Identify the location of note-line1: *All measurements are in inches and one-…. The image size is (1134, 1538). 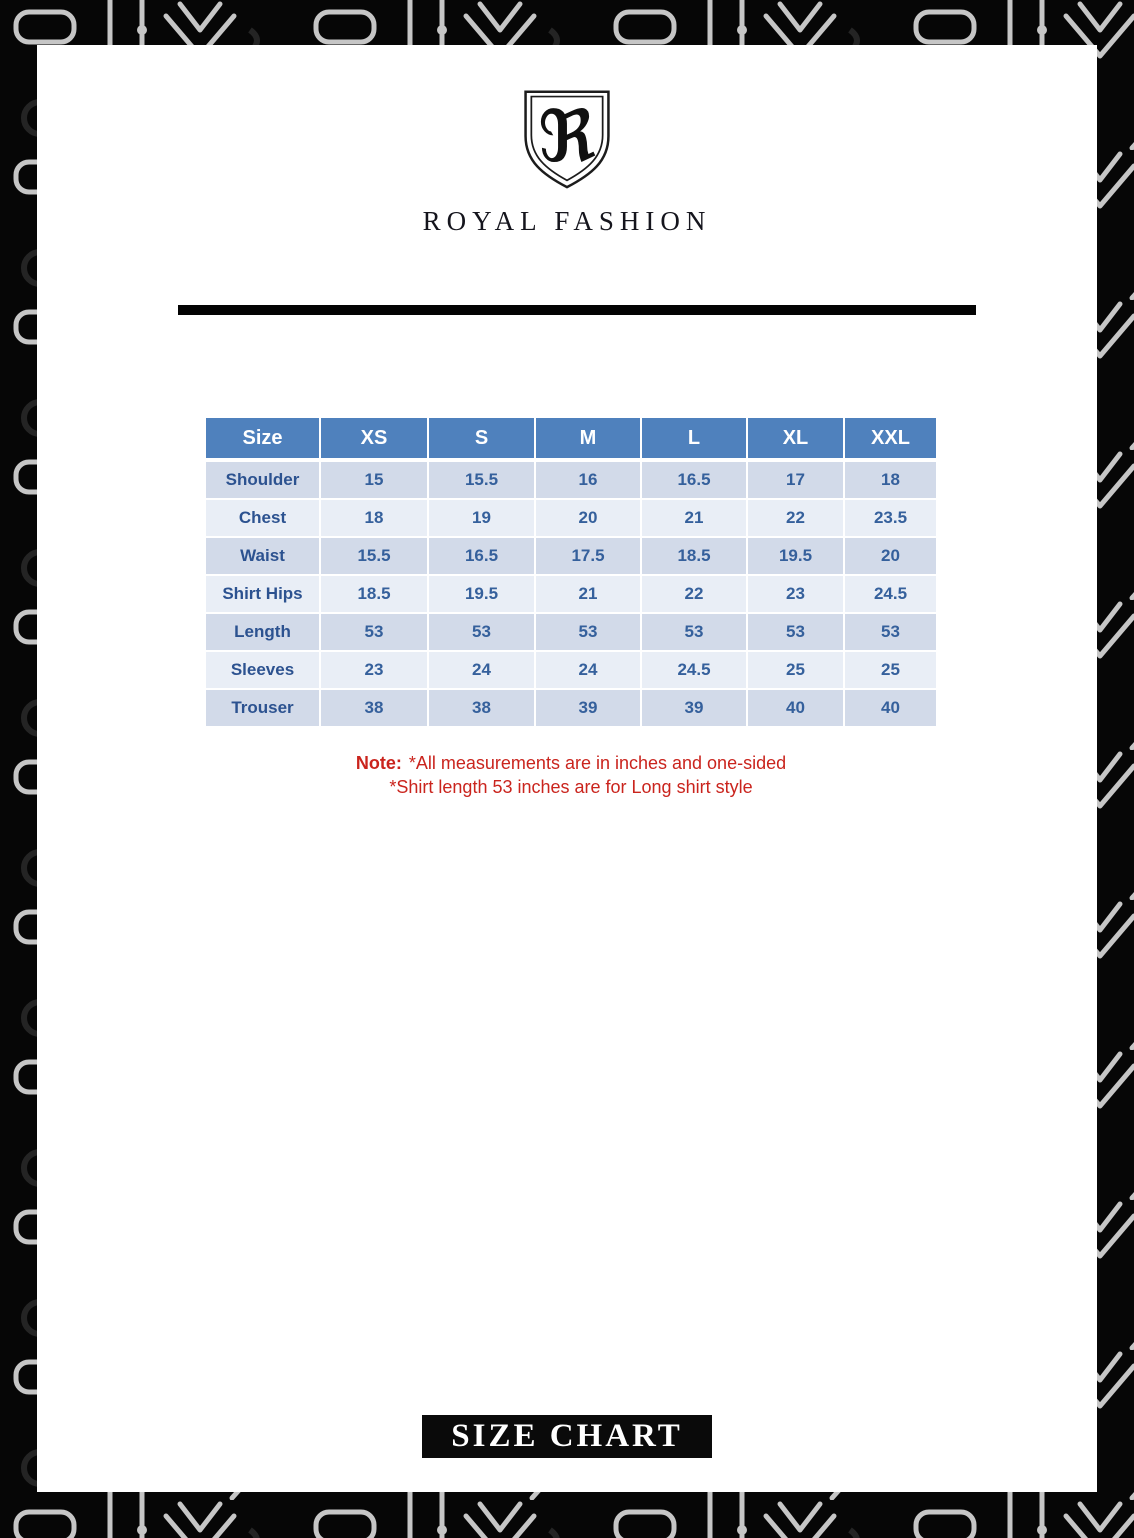
(597, 763).